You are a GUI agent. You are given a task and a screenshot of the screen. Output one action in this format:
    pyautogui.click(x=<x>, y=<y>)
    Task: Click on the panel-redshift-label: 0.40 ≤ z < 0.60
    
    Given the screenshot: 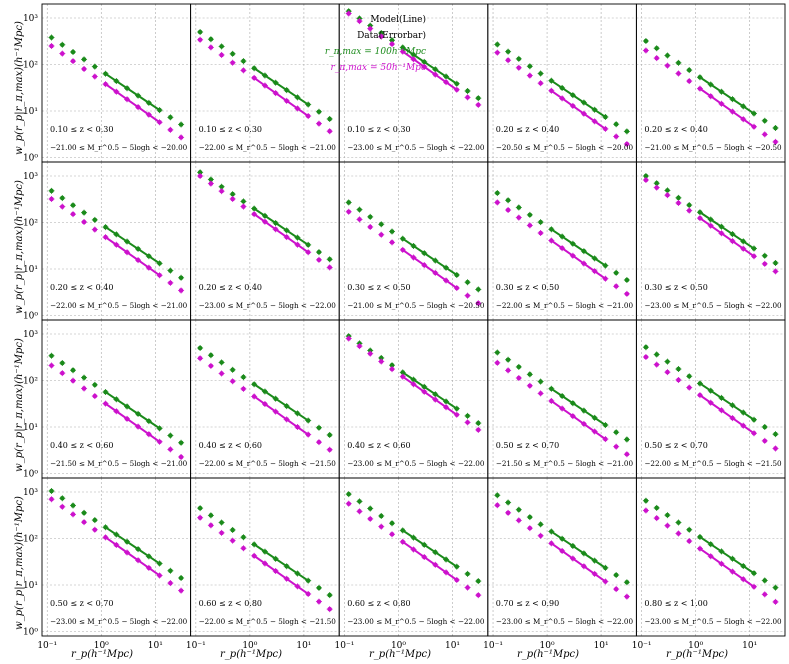 What is the action you would take?
    pyautogui.click(x=81, y=445)
    